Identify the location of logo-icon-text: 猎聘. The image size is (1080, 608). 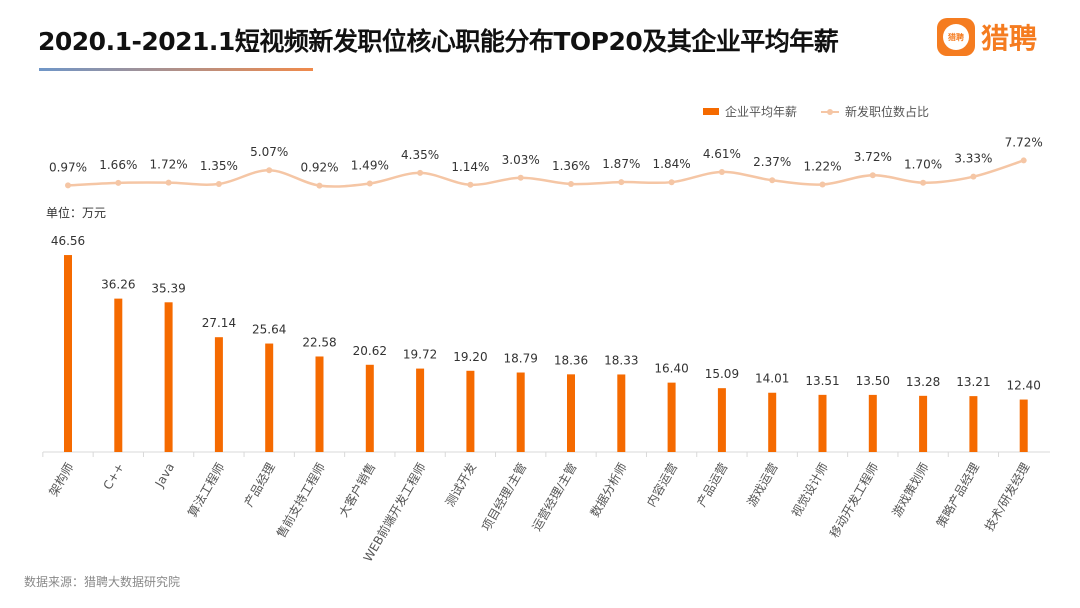
(956, 37).